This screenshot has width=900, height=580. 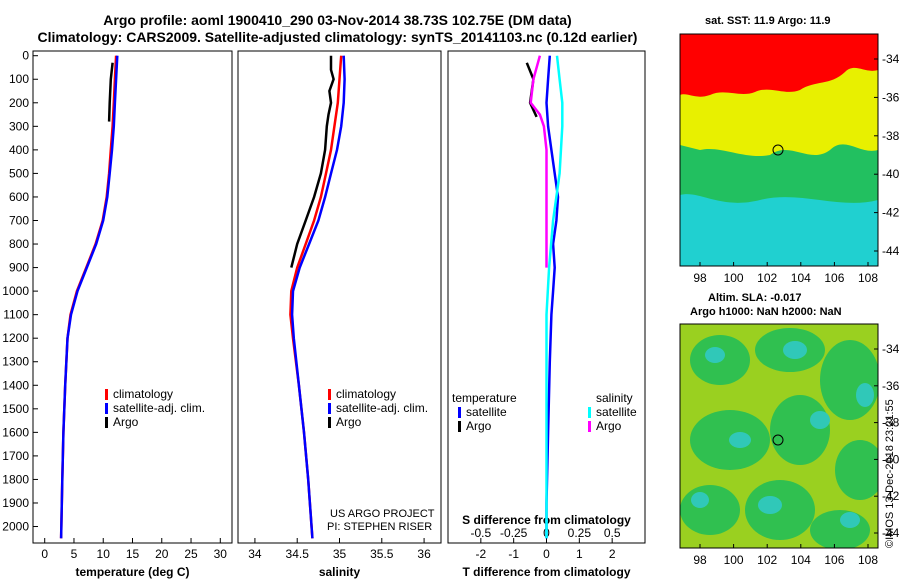 I want to click on y-tick-label: 1100, so click(x=16, y=315).